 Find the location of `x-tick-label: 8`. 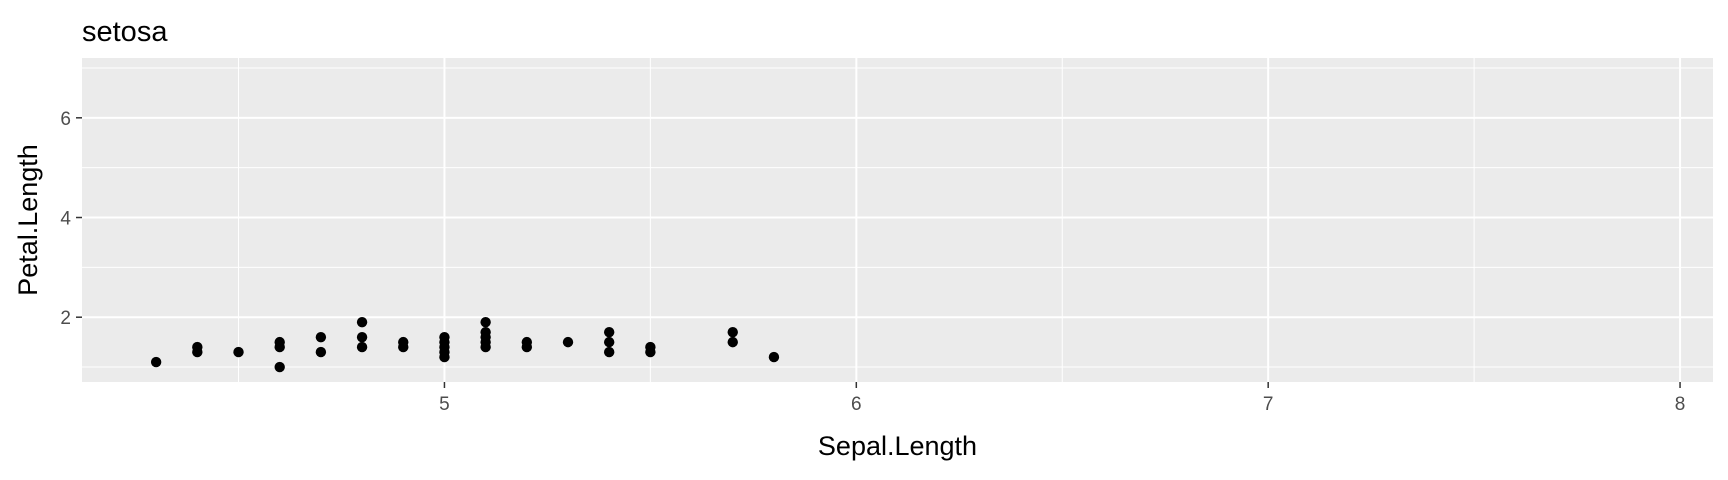

x-tick-label: 8 is located at coordinates (1680, 404).